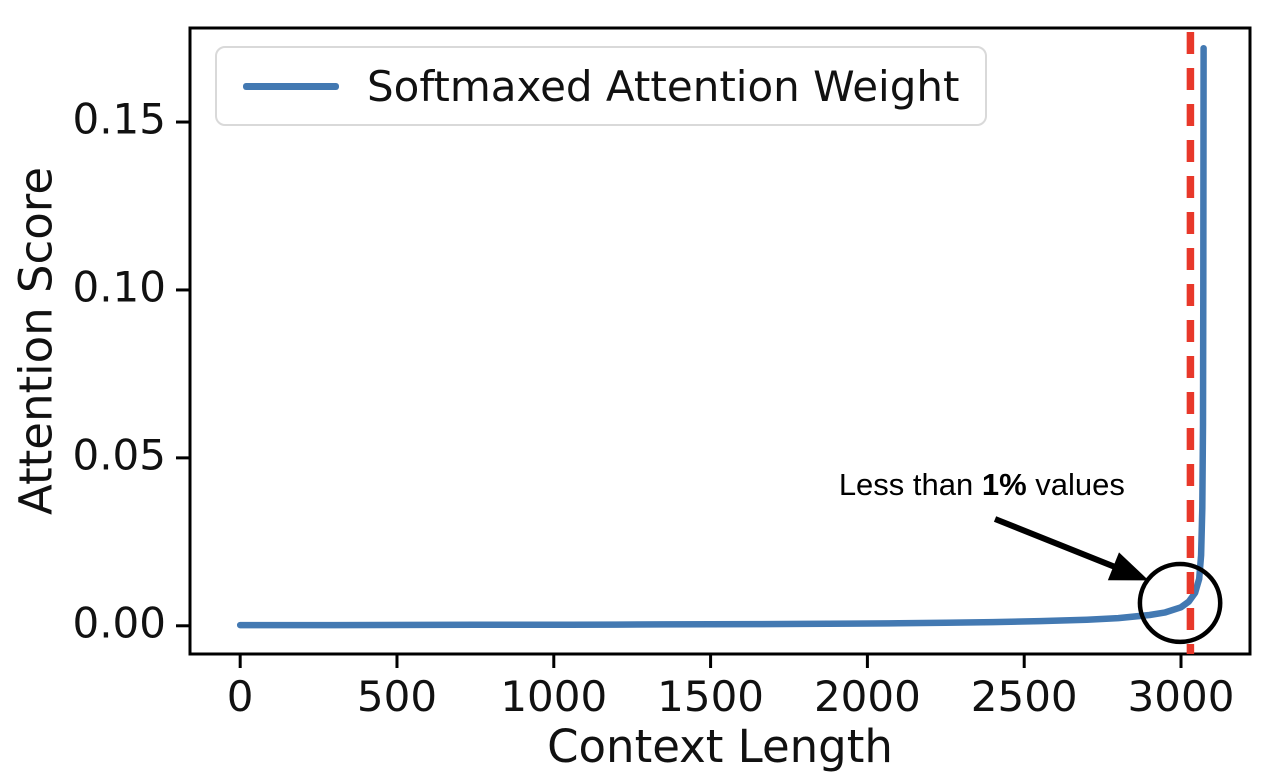 This screenshot has height=783, width=1280. Describe the element at coordinates (1075, 484) in the screenshot. I see `annotation-text-suffix: values` at that location.